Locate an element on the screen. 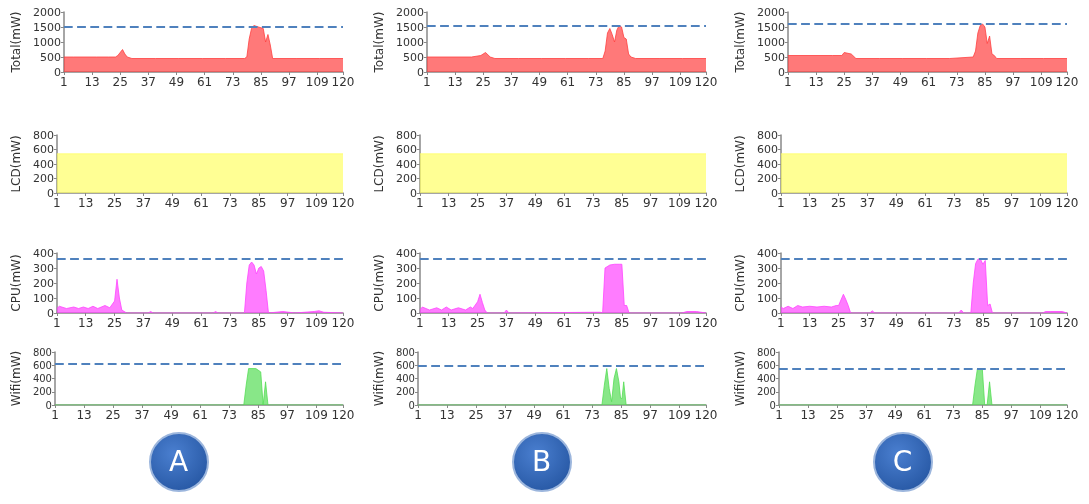 The height and width of the screenshot is (504, 1089). y-tick-label: 1500 is located at coordinates (409, 27).